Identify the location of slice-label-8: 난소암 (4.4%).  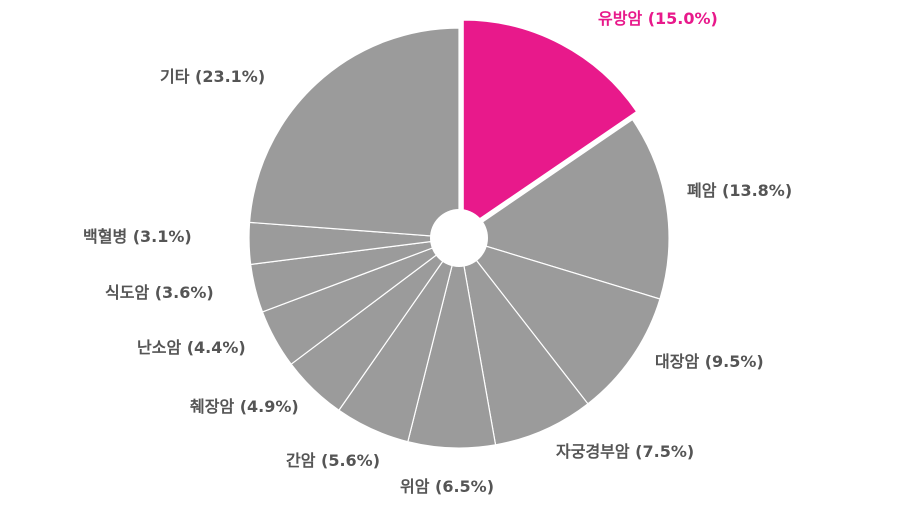
(191, 347).